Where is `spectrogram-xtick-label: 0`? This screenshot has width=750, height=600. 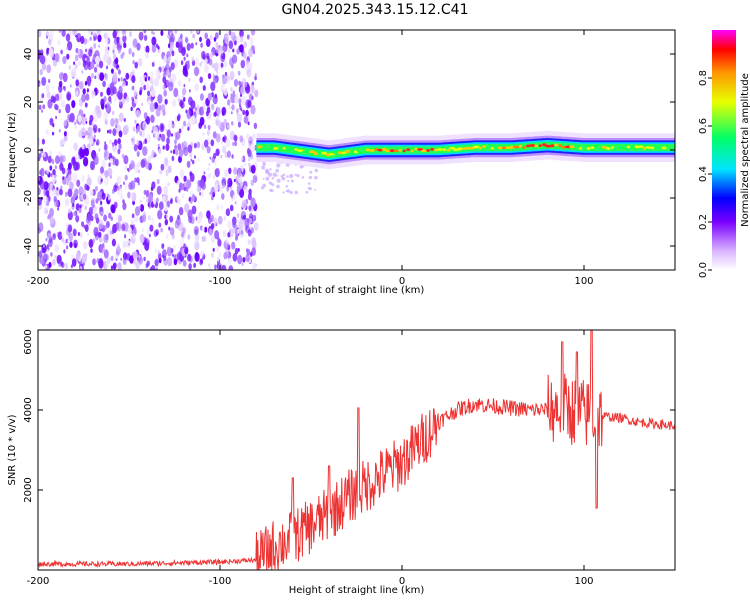 spectrogram-xtick-label: 0 is located at coordinates (402, 281).